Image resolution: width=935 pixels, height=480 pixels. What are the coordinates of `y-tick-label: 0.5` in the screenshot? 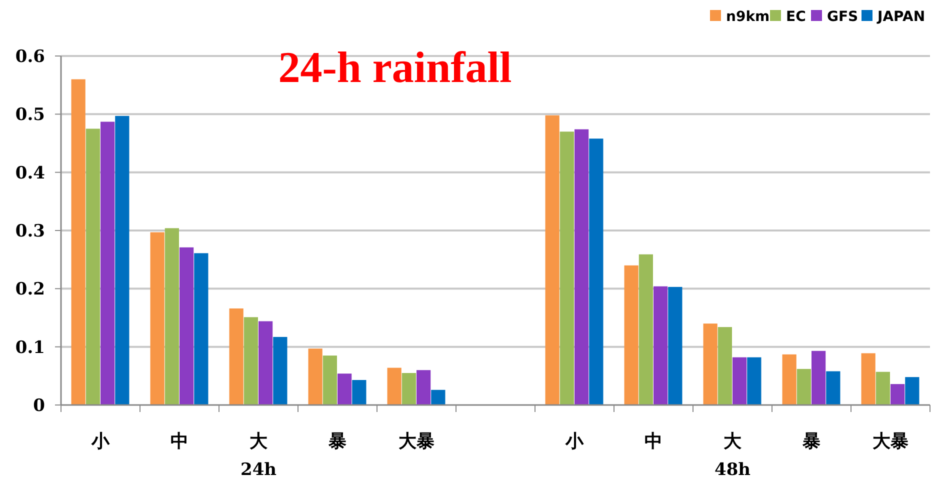 It's located at (30, 115).